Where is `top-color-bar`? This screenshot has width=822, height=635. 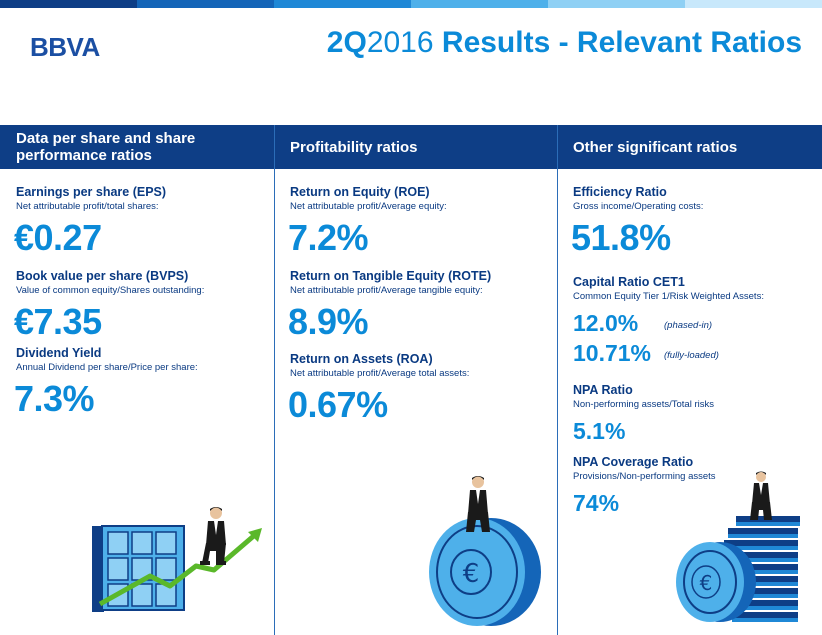 top-color-bar is located at coordinates (411, 4).